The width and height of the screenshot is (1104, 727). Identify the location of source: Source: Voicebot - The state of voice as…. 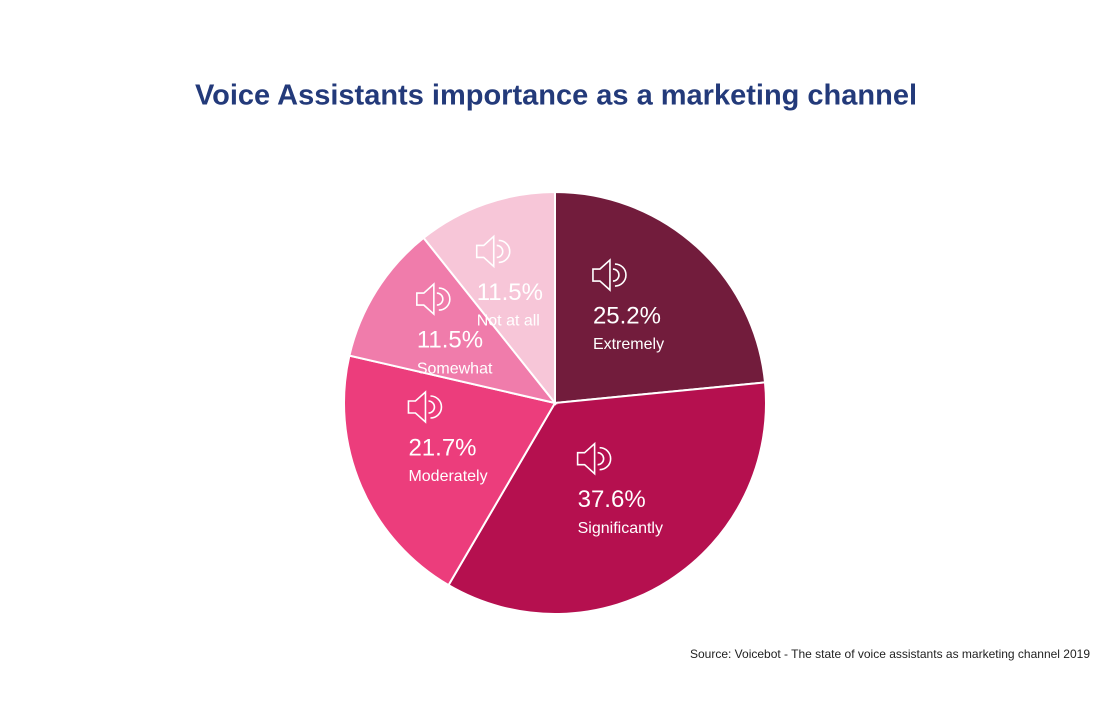
(890, 654).